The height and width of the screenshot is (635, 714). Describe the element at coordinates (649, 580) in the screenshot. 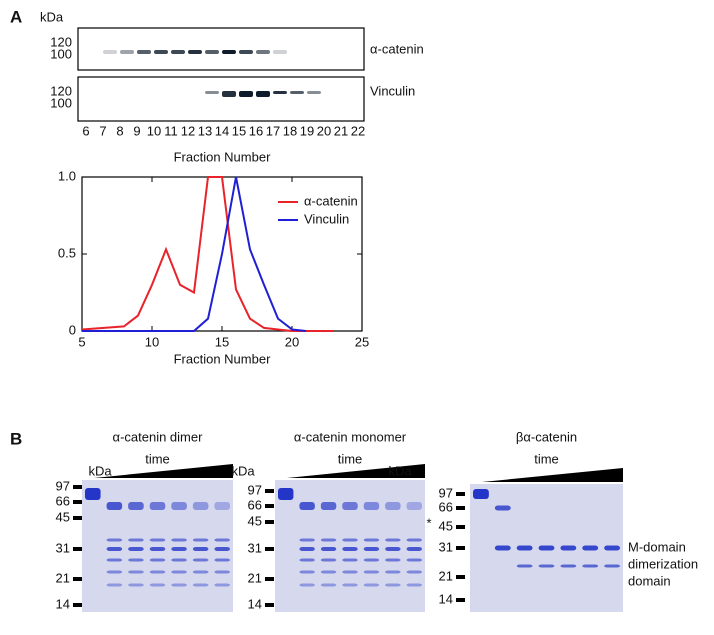

I see `gel-annotation: domain` at that location.